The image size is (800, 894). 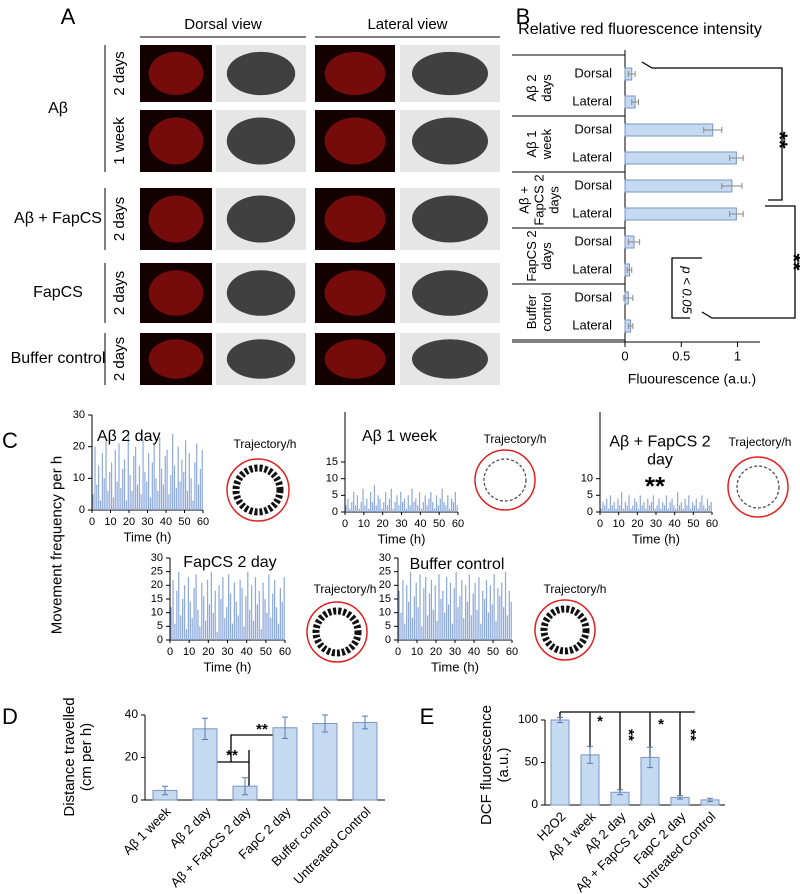 What do you see at coordinates (385, 599) in the screenshot?
I see `y-tick-label: 15` at bounding box center [385, 599].